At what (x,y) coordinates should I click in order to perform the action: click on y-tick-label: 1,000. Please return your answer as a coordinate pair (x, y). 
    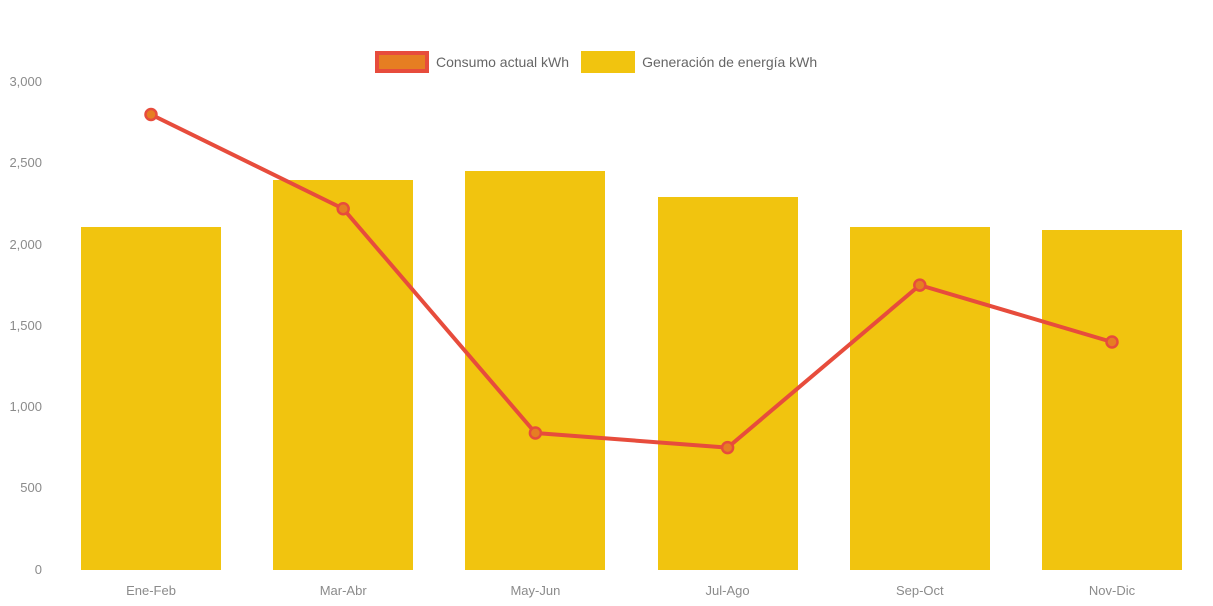
    Looking at the image, I should click on (25, 406).